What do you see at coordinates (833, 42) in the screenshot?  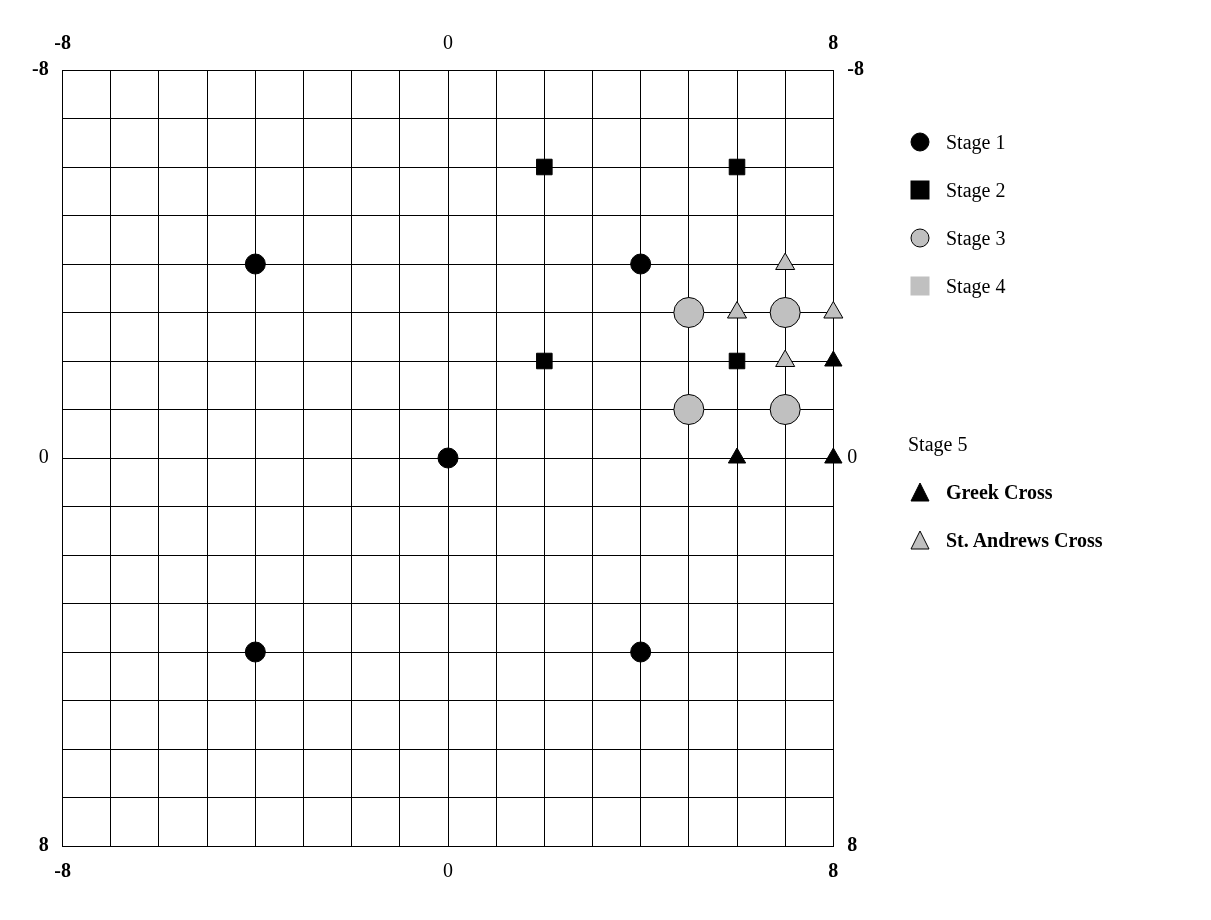 I see `x2-tick-label: 8` at bounding box center [833, 42].